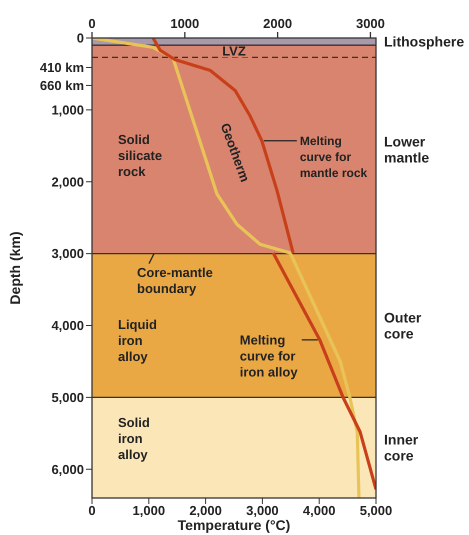 The height and width of the screenshot is (535, 469). What do you see at coordinates (138, 340) in the screenshot?
I see `annotation: Liquid iron alloy` at bounding box center [138, 340].